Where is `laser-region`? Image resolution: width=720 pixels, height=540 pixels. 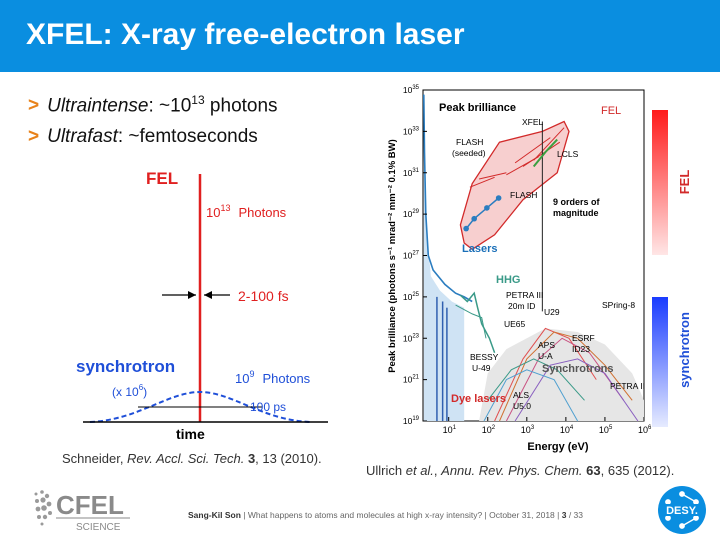 laser-region is located at coordinates (448, 257).